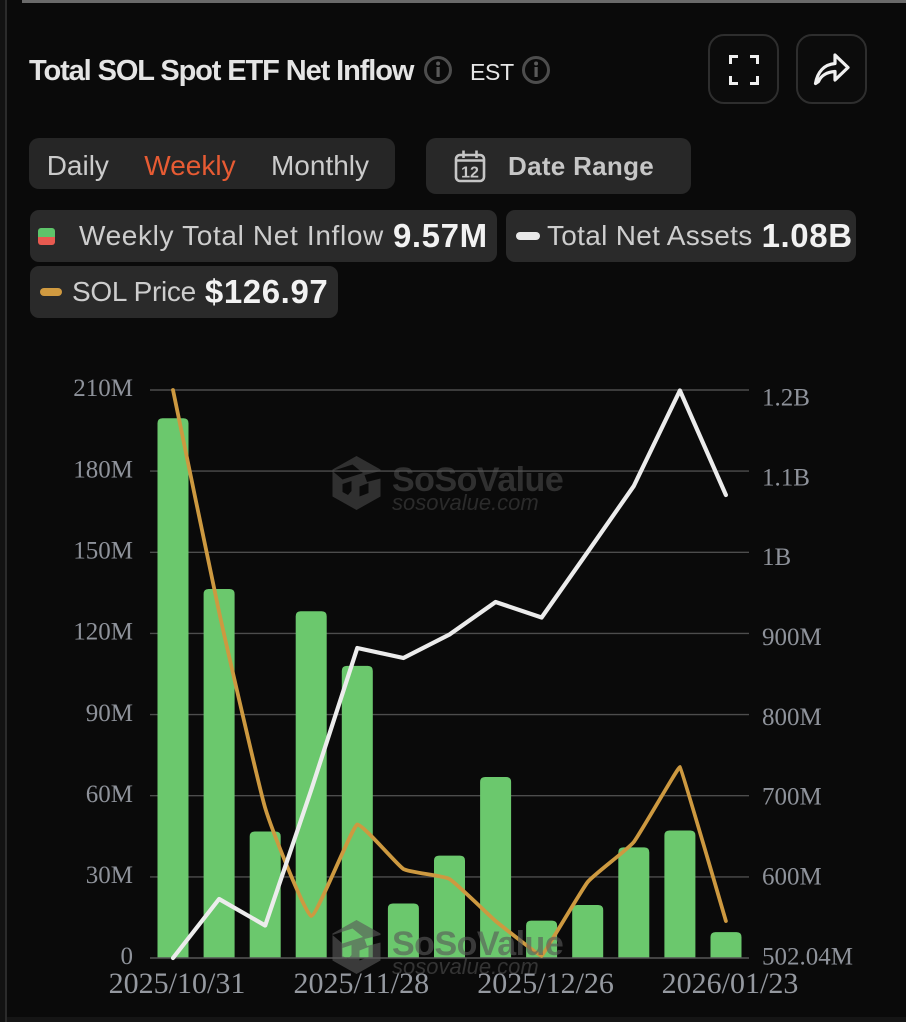  What do you see at coordinates (109, 794) in the screenshot?
I see `svg-text: 60M` at bounding box center [109, 794].